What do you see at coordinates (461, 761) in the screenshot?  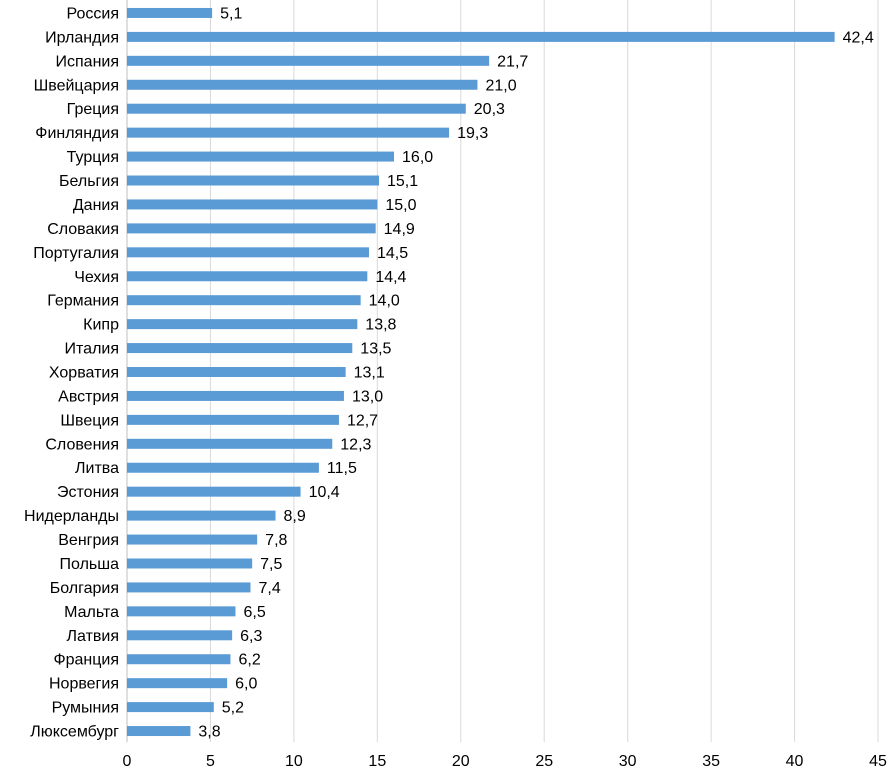 I see `x-tick-label: 20` at bounding box center [461, 761].